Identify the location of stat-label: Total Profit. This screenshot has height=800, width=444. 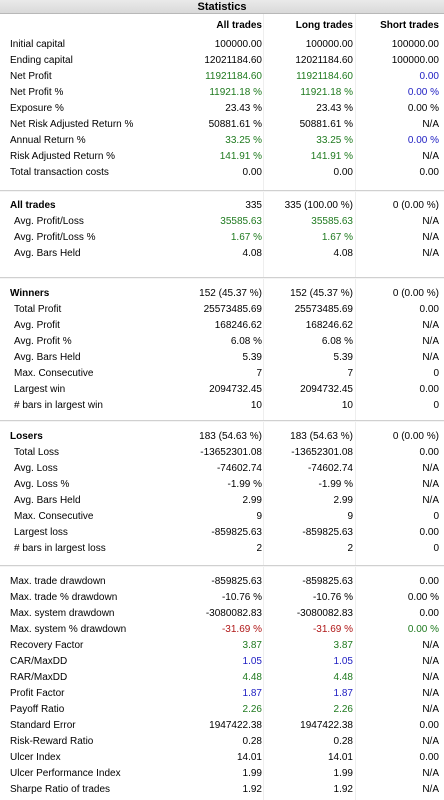
(38, 309).